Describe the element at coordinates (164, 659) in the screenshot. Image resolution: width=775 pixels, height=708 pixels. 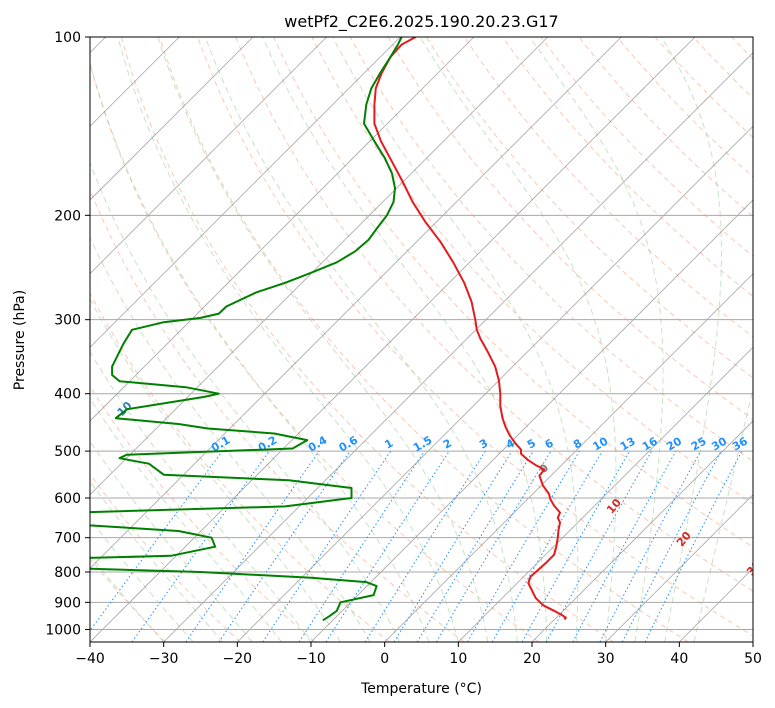
I see `x-tick-label: −30` at that location.